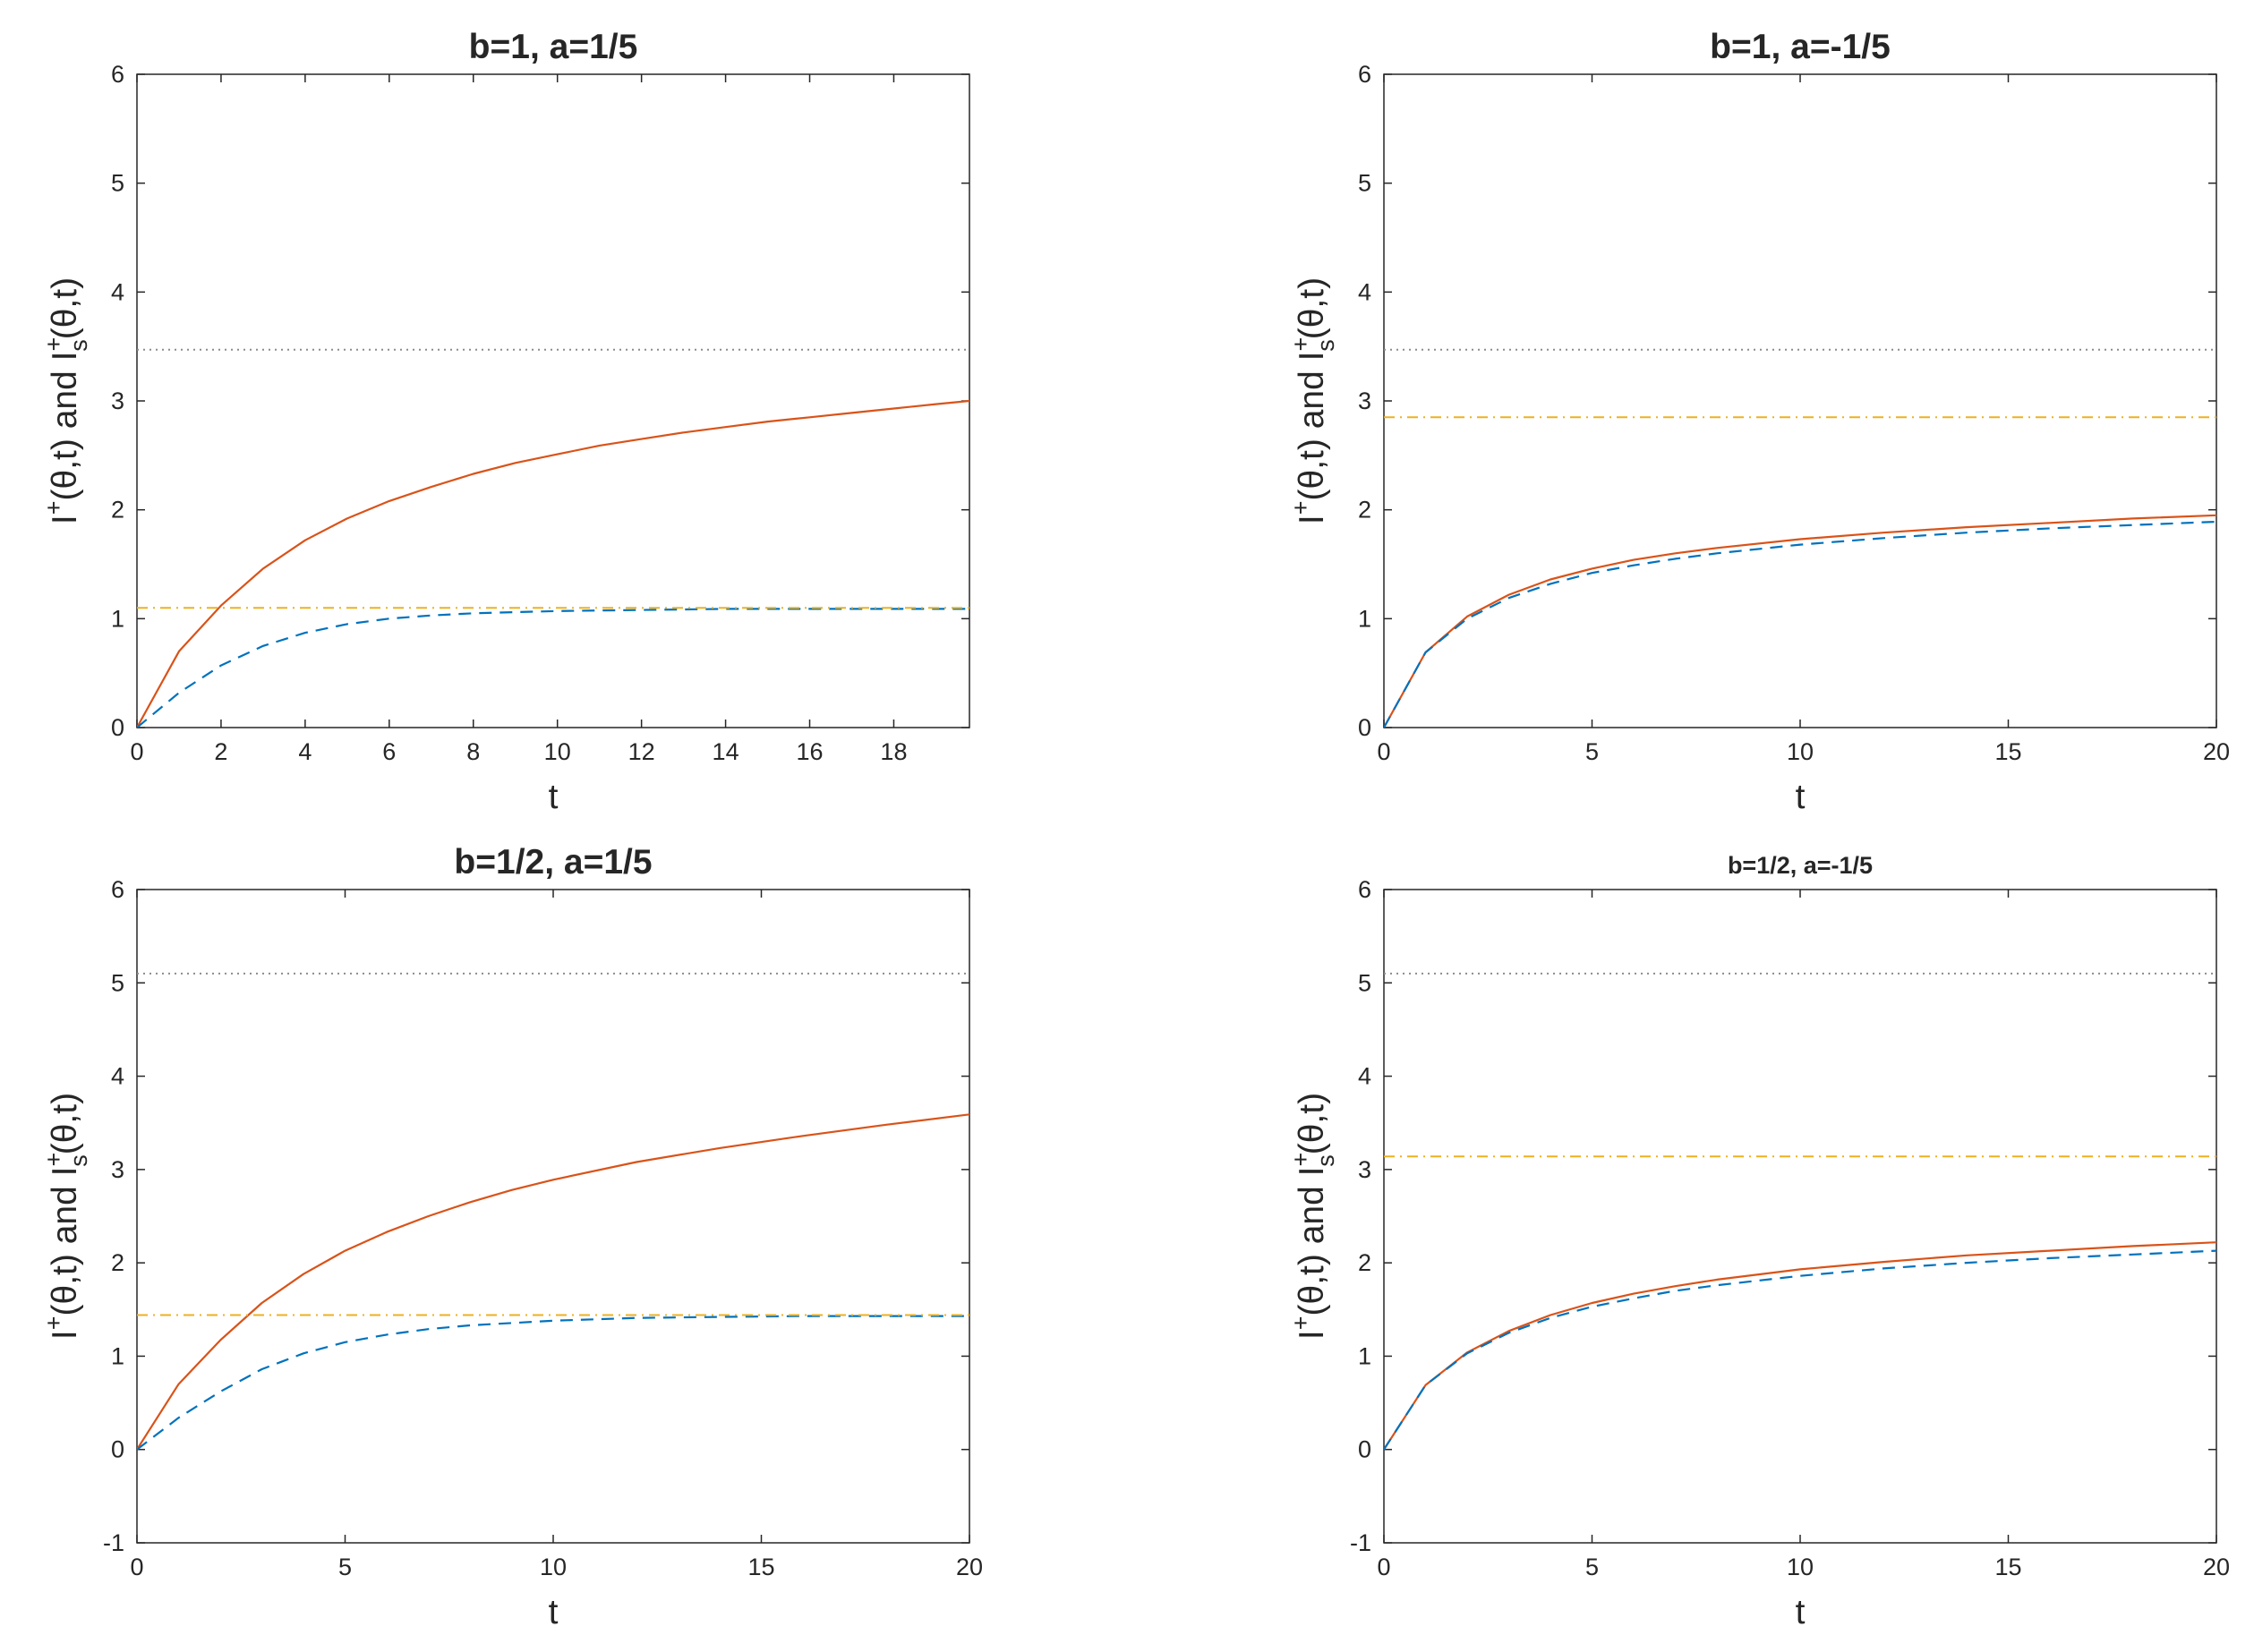 This screenshot has height=1652, width=2254. Describe the element at coordinates (642, 751) in the screenshot. I see `x-tick-label: 12` at that location.